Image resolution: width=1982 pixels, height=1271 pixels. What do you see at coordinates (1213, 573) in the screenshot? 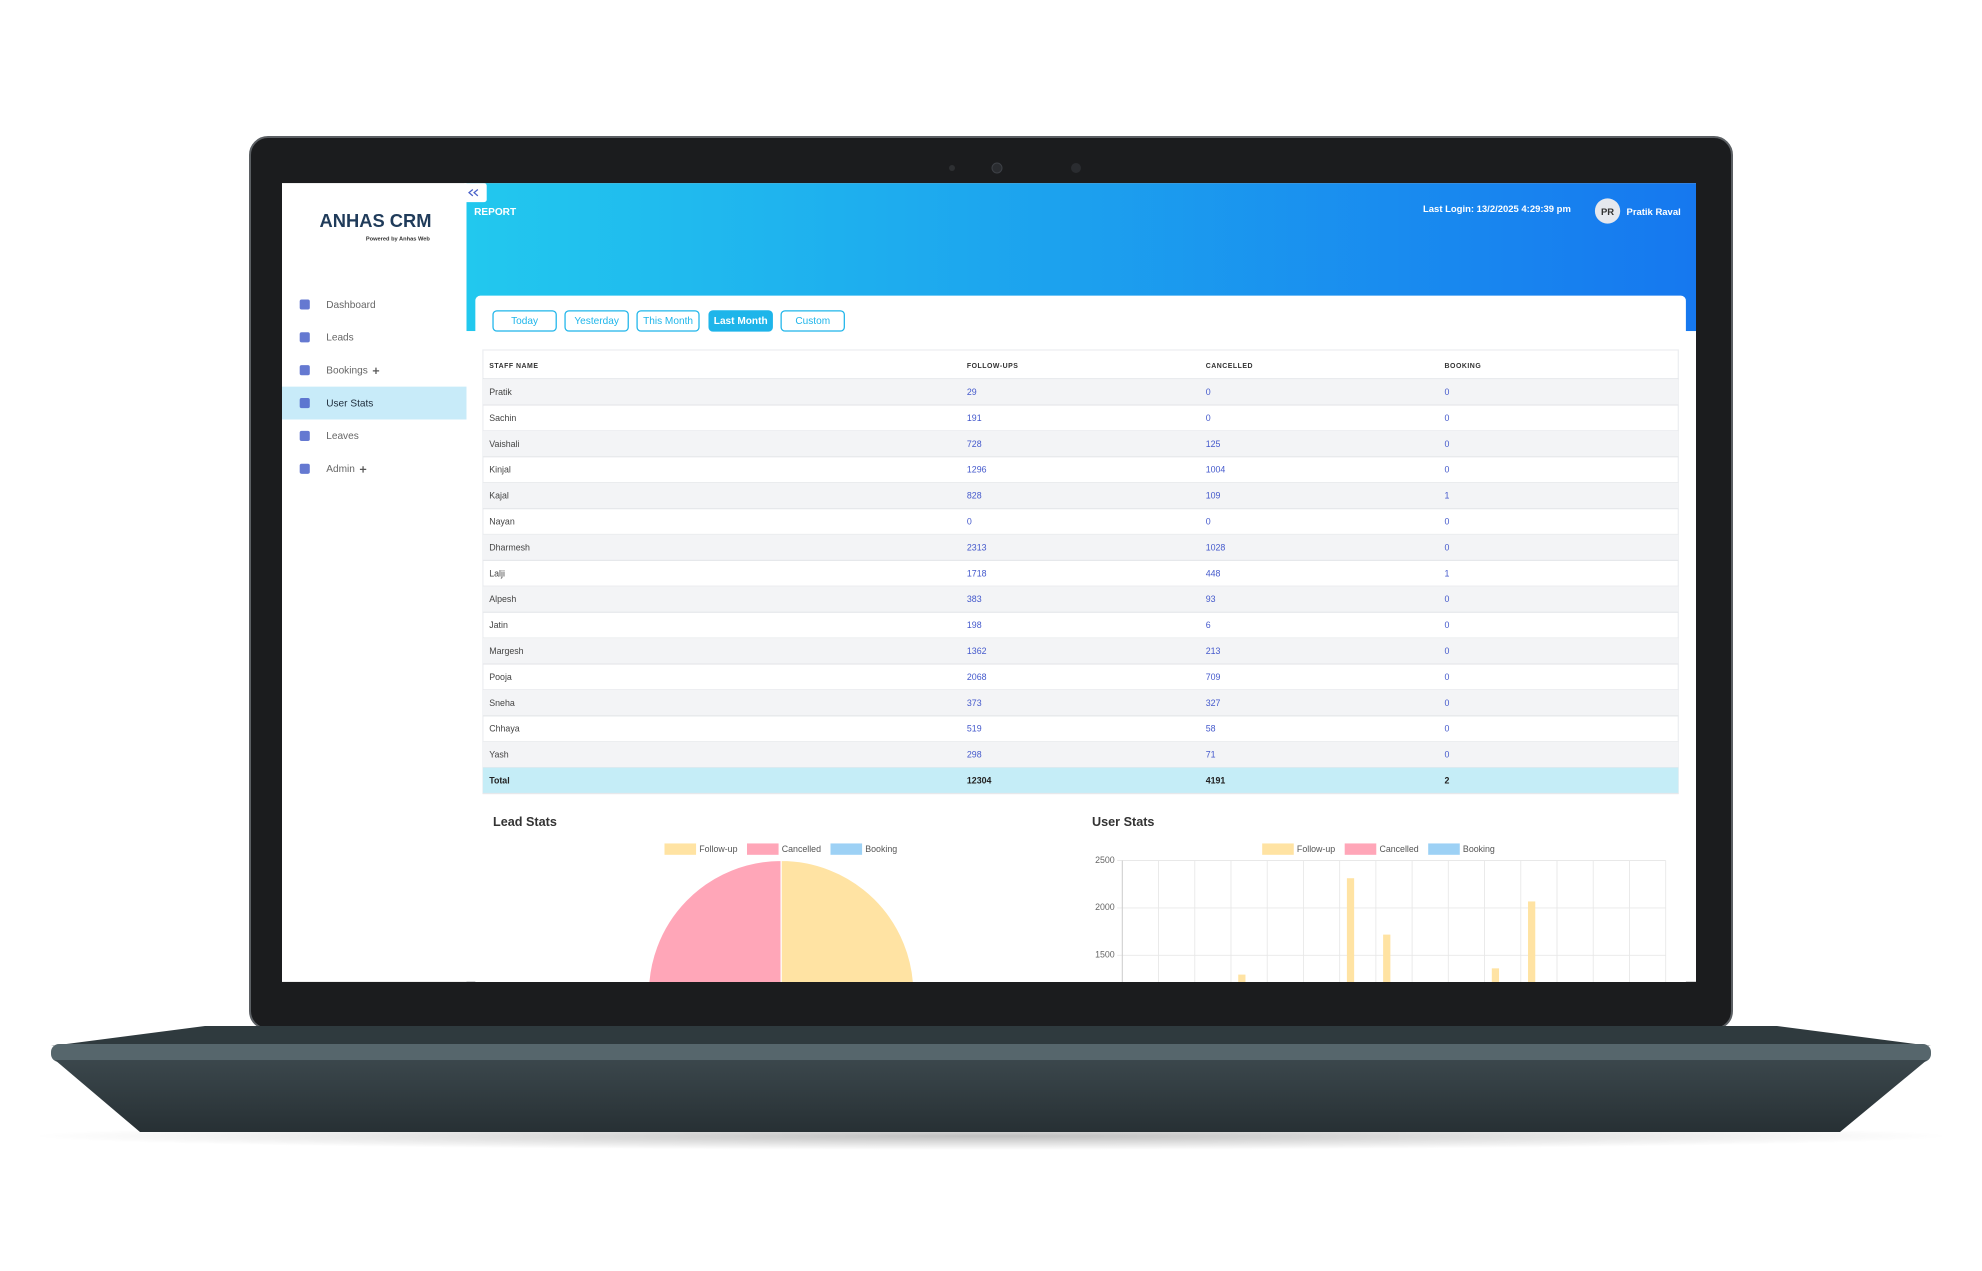
I see `table-value: 448` at bounding box center [1213, 573].